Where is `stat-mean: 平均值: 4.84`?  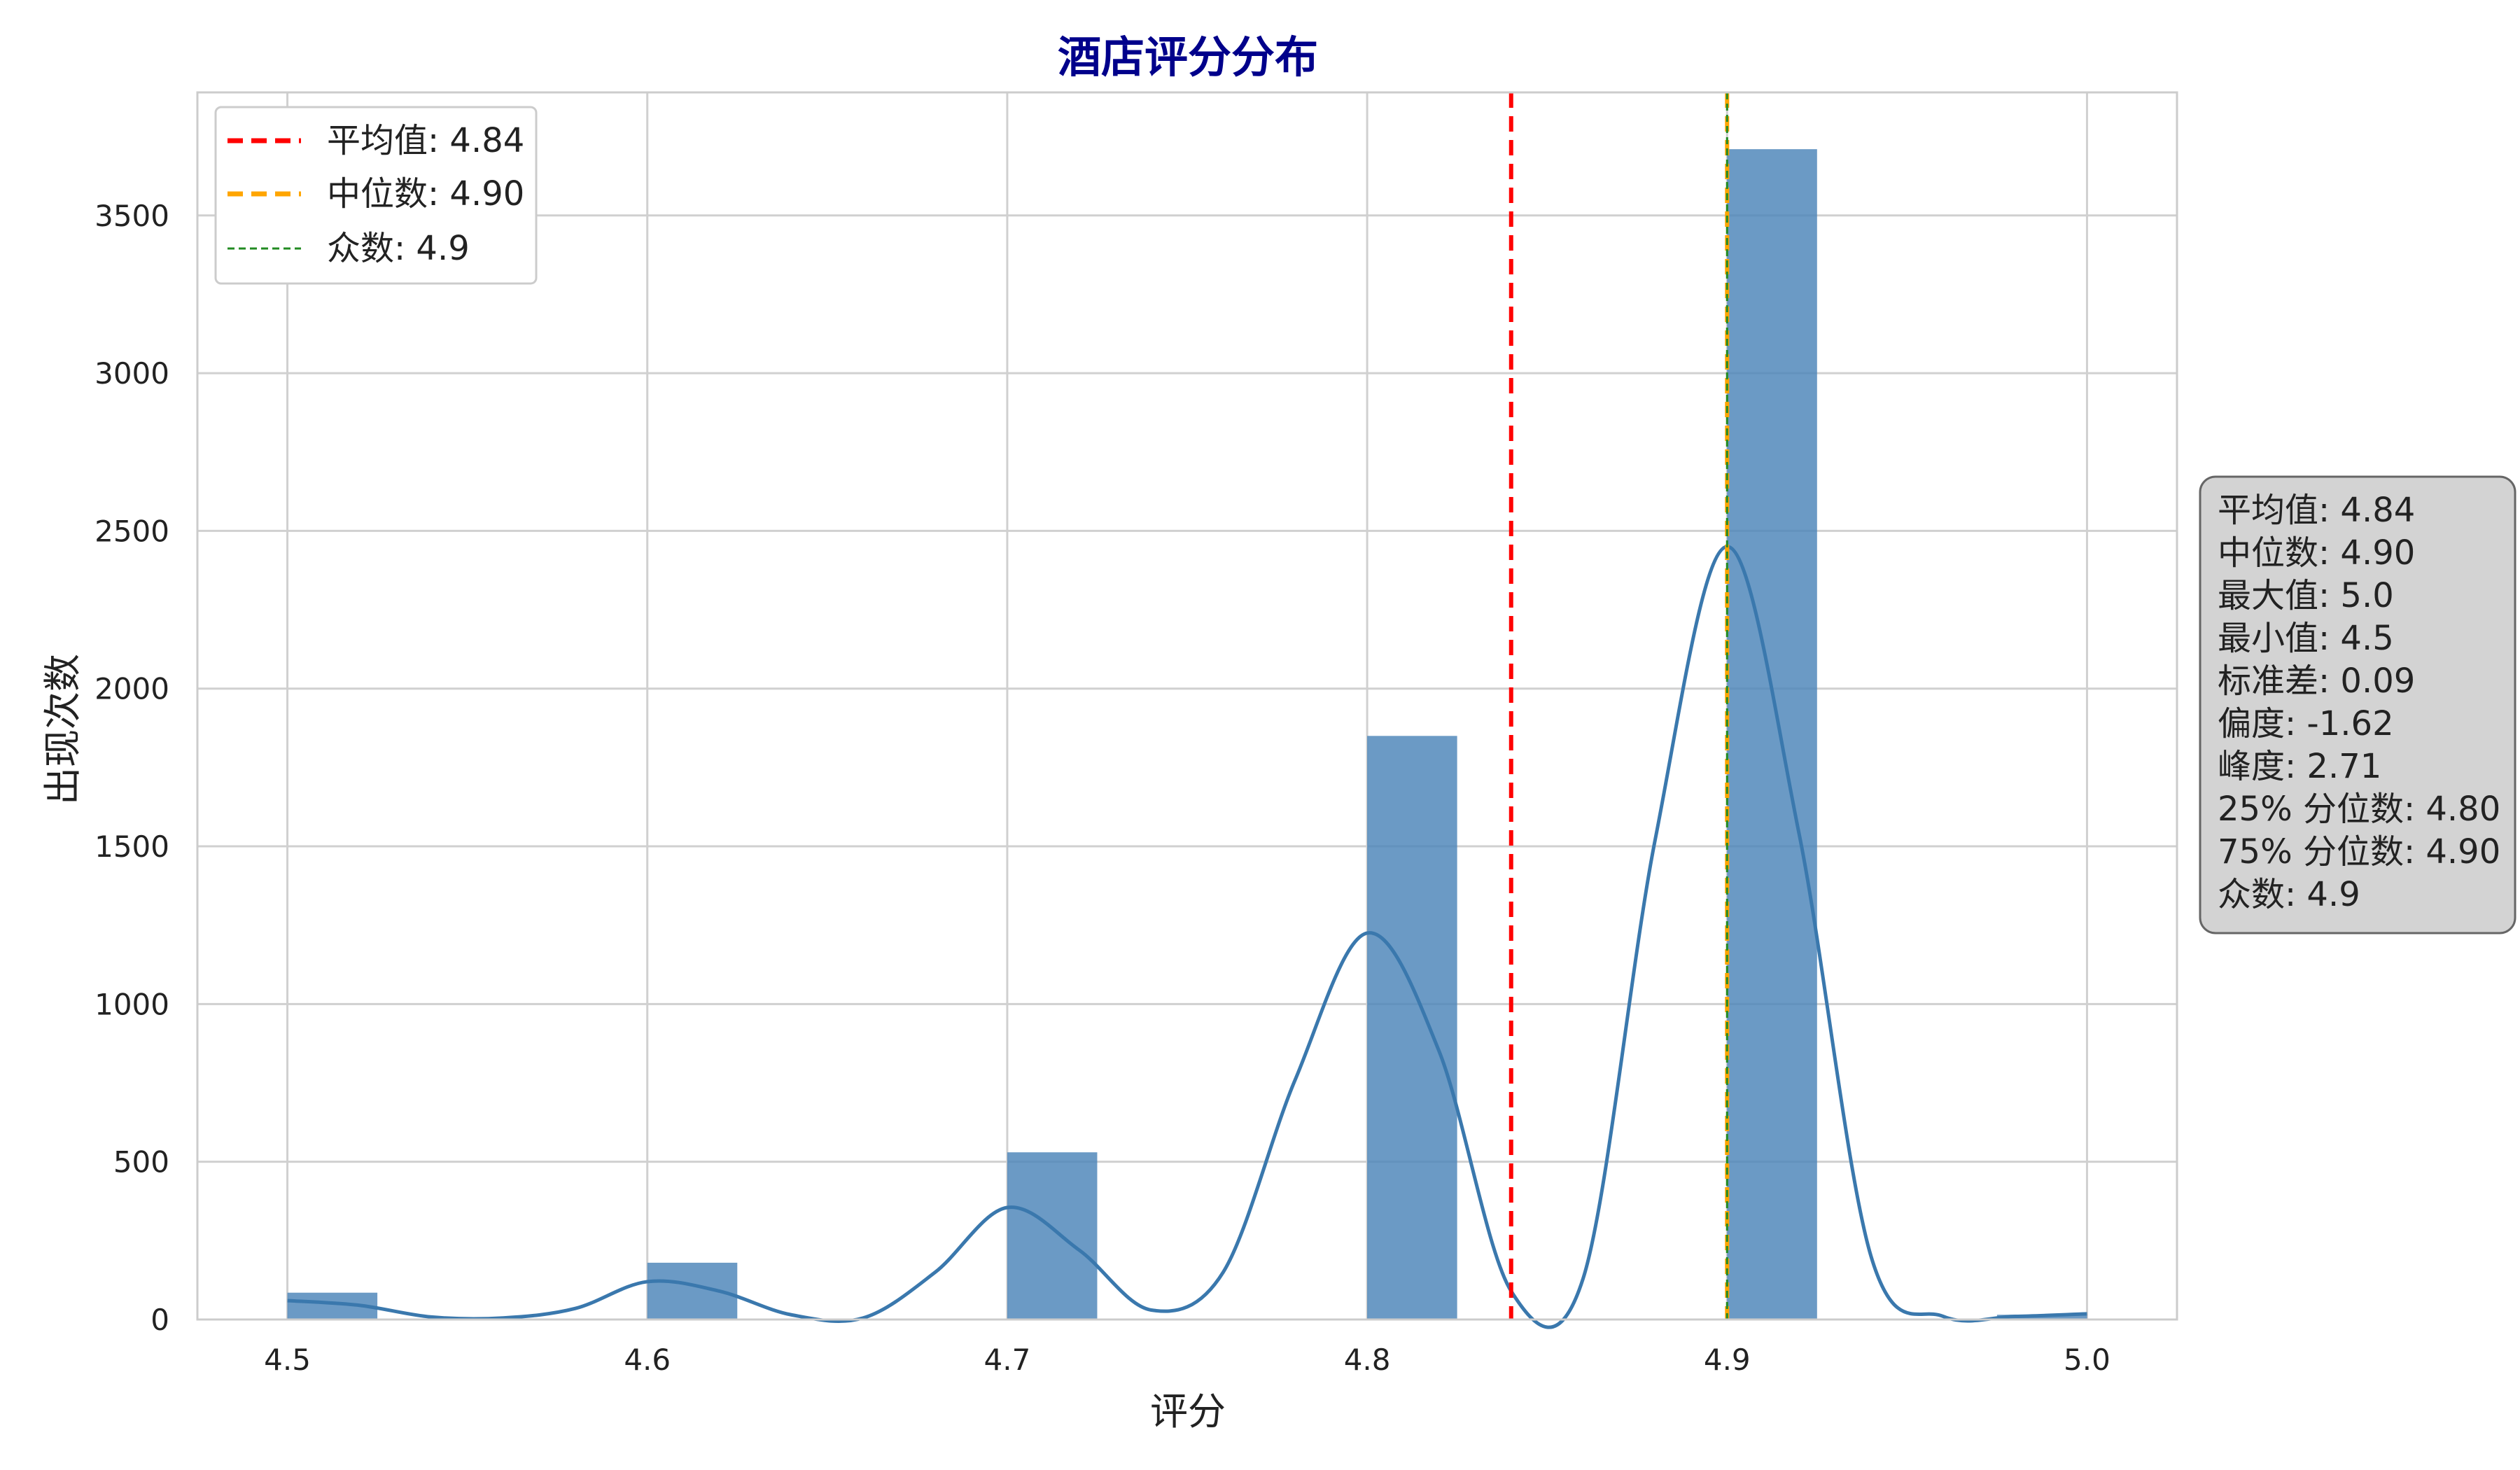
stat-mean: 平均值: 4.84 is located at coordinates (2316, 510).